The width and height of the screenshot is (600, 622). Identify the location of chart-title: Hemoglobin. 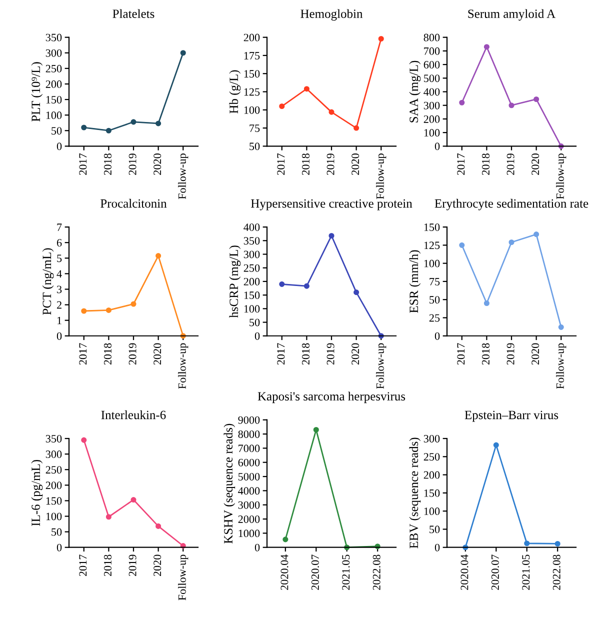
(331, 15).